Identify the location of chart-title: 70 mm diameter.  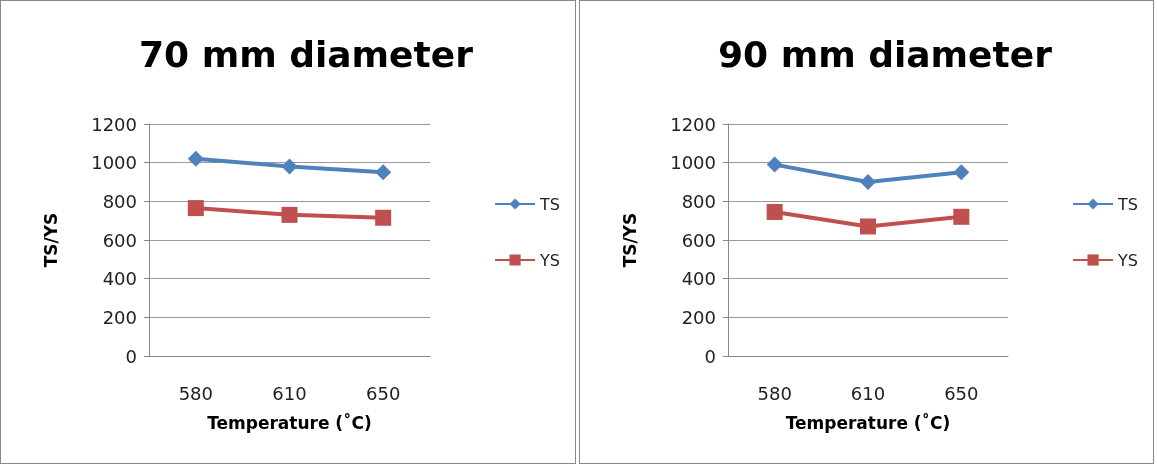
(306, 54).